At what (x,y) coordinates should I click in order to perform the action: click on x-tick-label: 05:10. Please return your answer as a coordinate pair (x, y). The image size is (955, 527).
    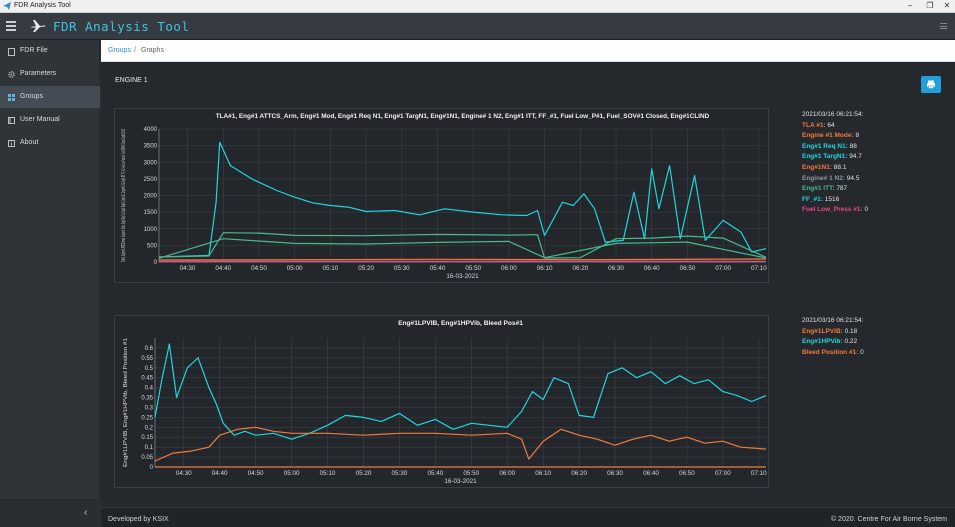
    Looking at the image, I should click on (328, 473).